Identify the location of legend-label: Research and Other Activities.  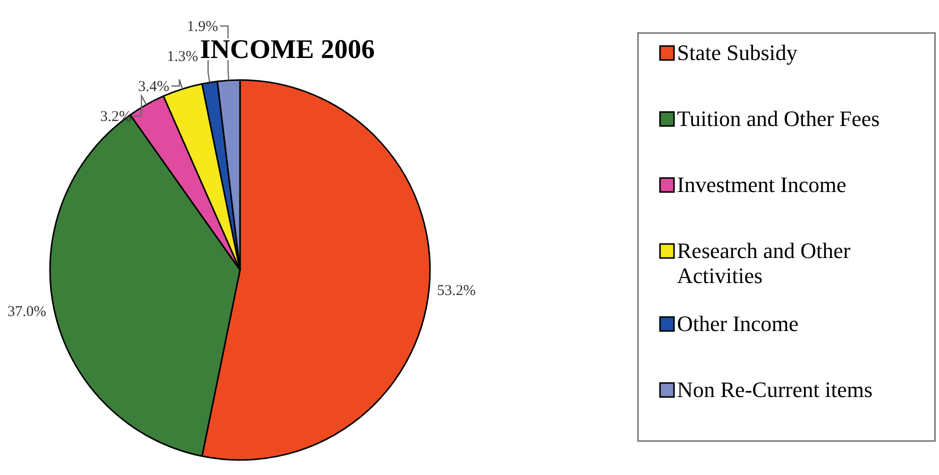
(764, 263).